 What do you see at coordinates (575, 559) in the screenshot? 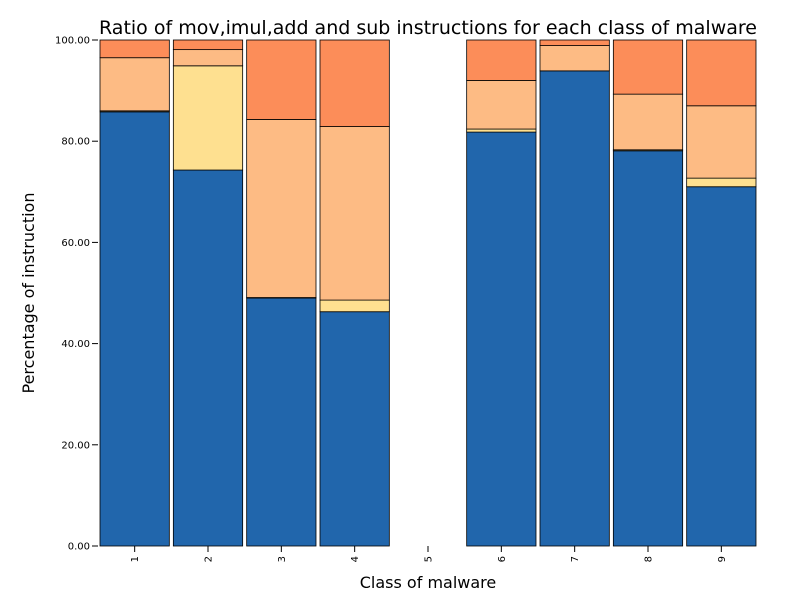
I see `x-tick-label: 7` at bounding box center [575, 559].